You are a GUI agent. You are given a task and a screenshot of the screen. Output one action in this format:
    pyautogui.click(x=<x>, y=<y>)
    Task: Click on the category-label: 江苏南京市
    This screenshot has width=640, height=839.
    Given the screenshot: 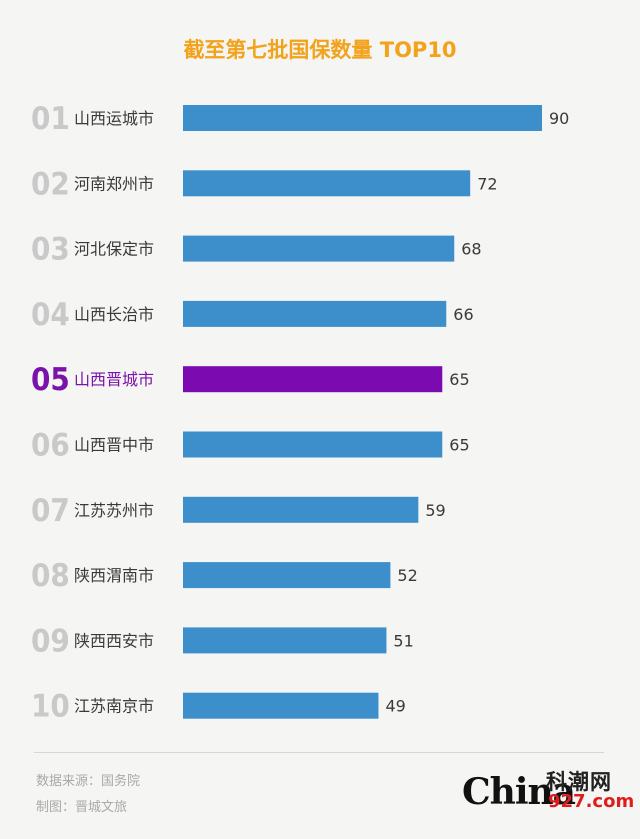 What is the action you would take?
    pyautogui.click(x=114, y=706)
    